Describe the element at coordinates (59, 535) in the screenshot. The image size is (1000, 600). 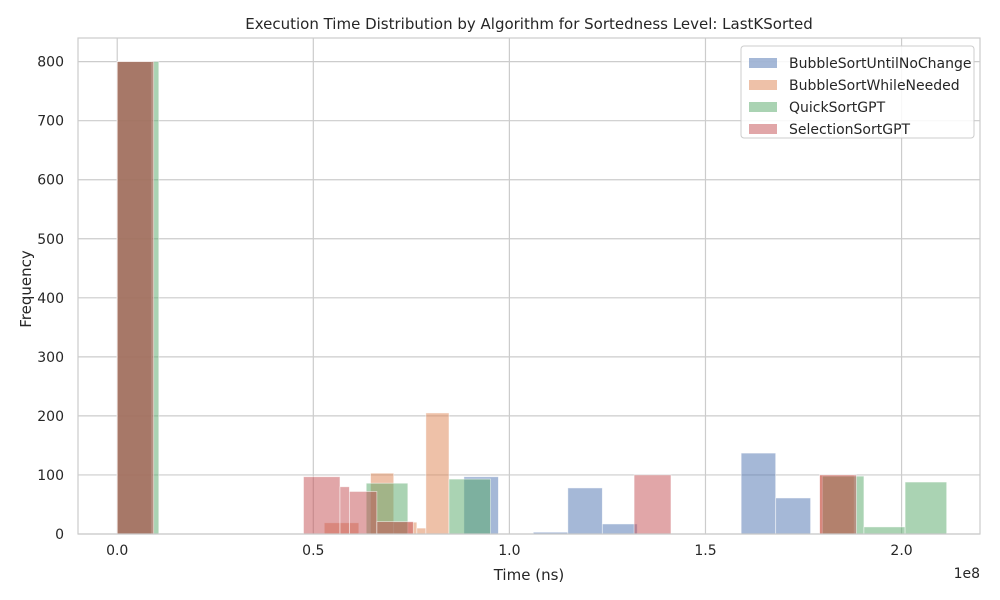
I see `y-tick-label: 0` at that location.